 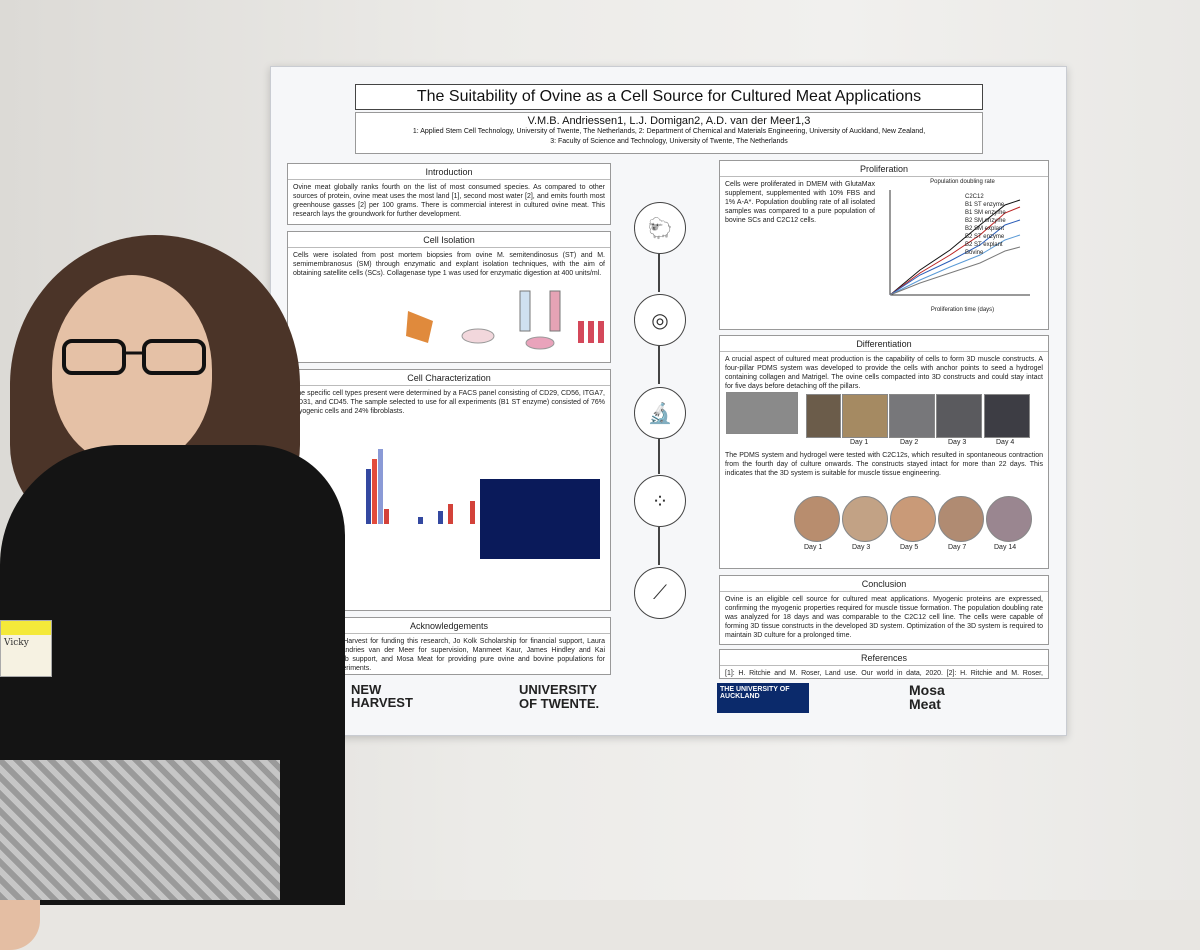 What do you see at coordinates (884, 344) in the screenshot?
I see `differentiation-heading: Differentiation` at bounding box center [884, 344].